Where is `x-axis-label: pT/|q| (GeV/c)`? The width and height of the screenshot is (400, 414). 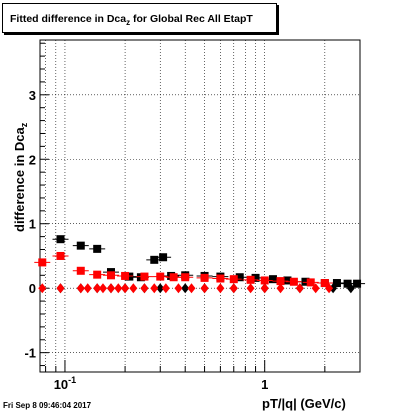 x-axis-label: pT/|q| (GeV/c) is located at coordinates (304, 403).